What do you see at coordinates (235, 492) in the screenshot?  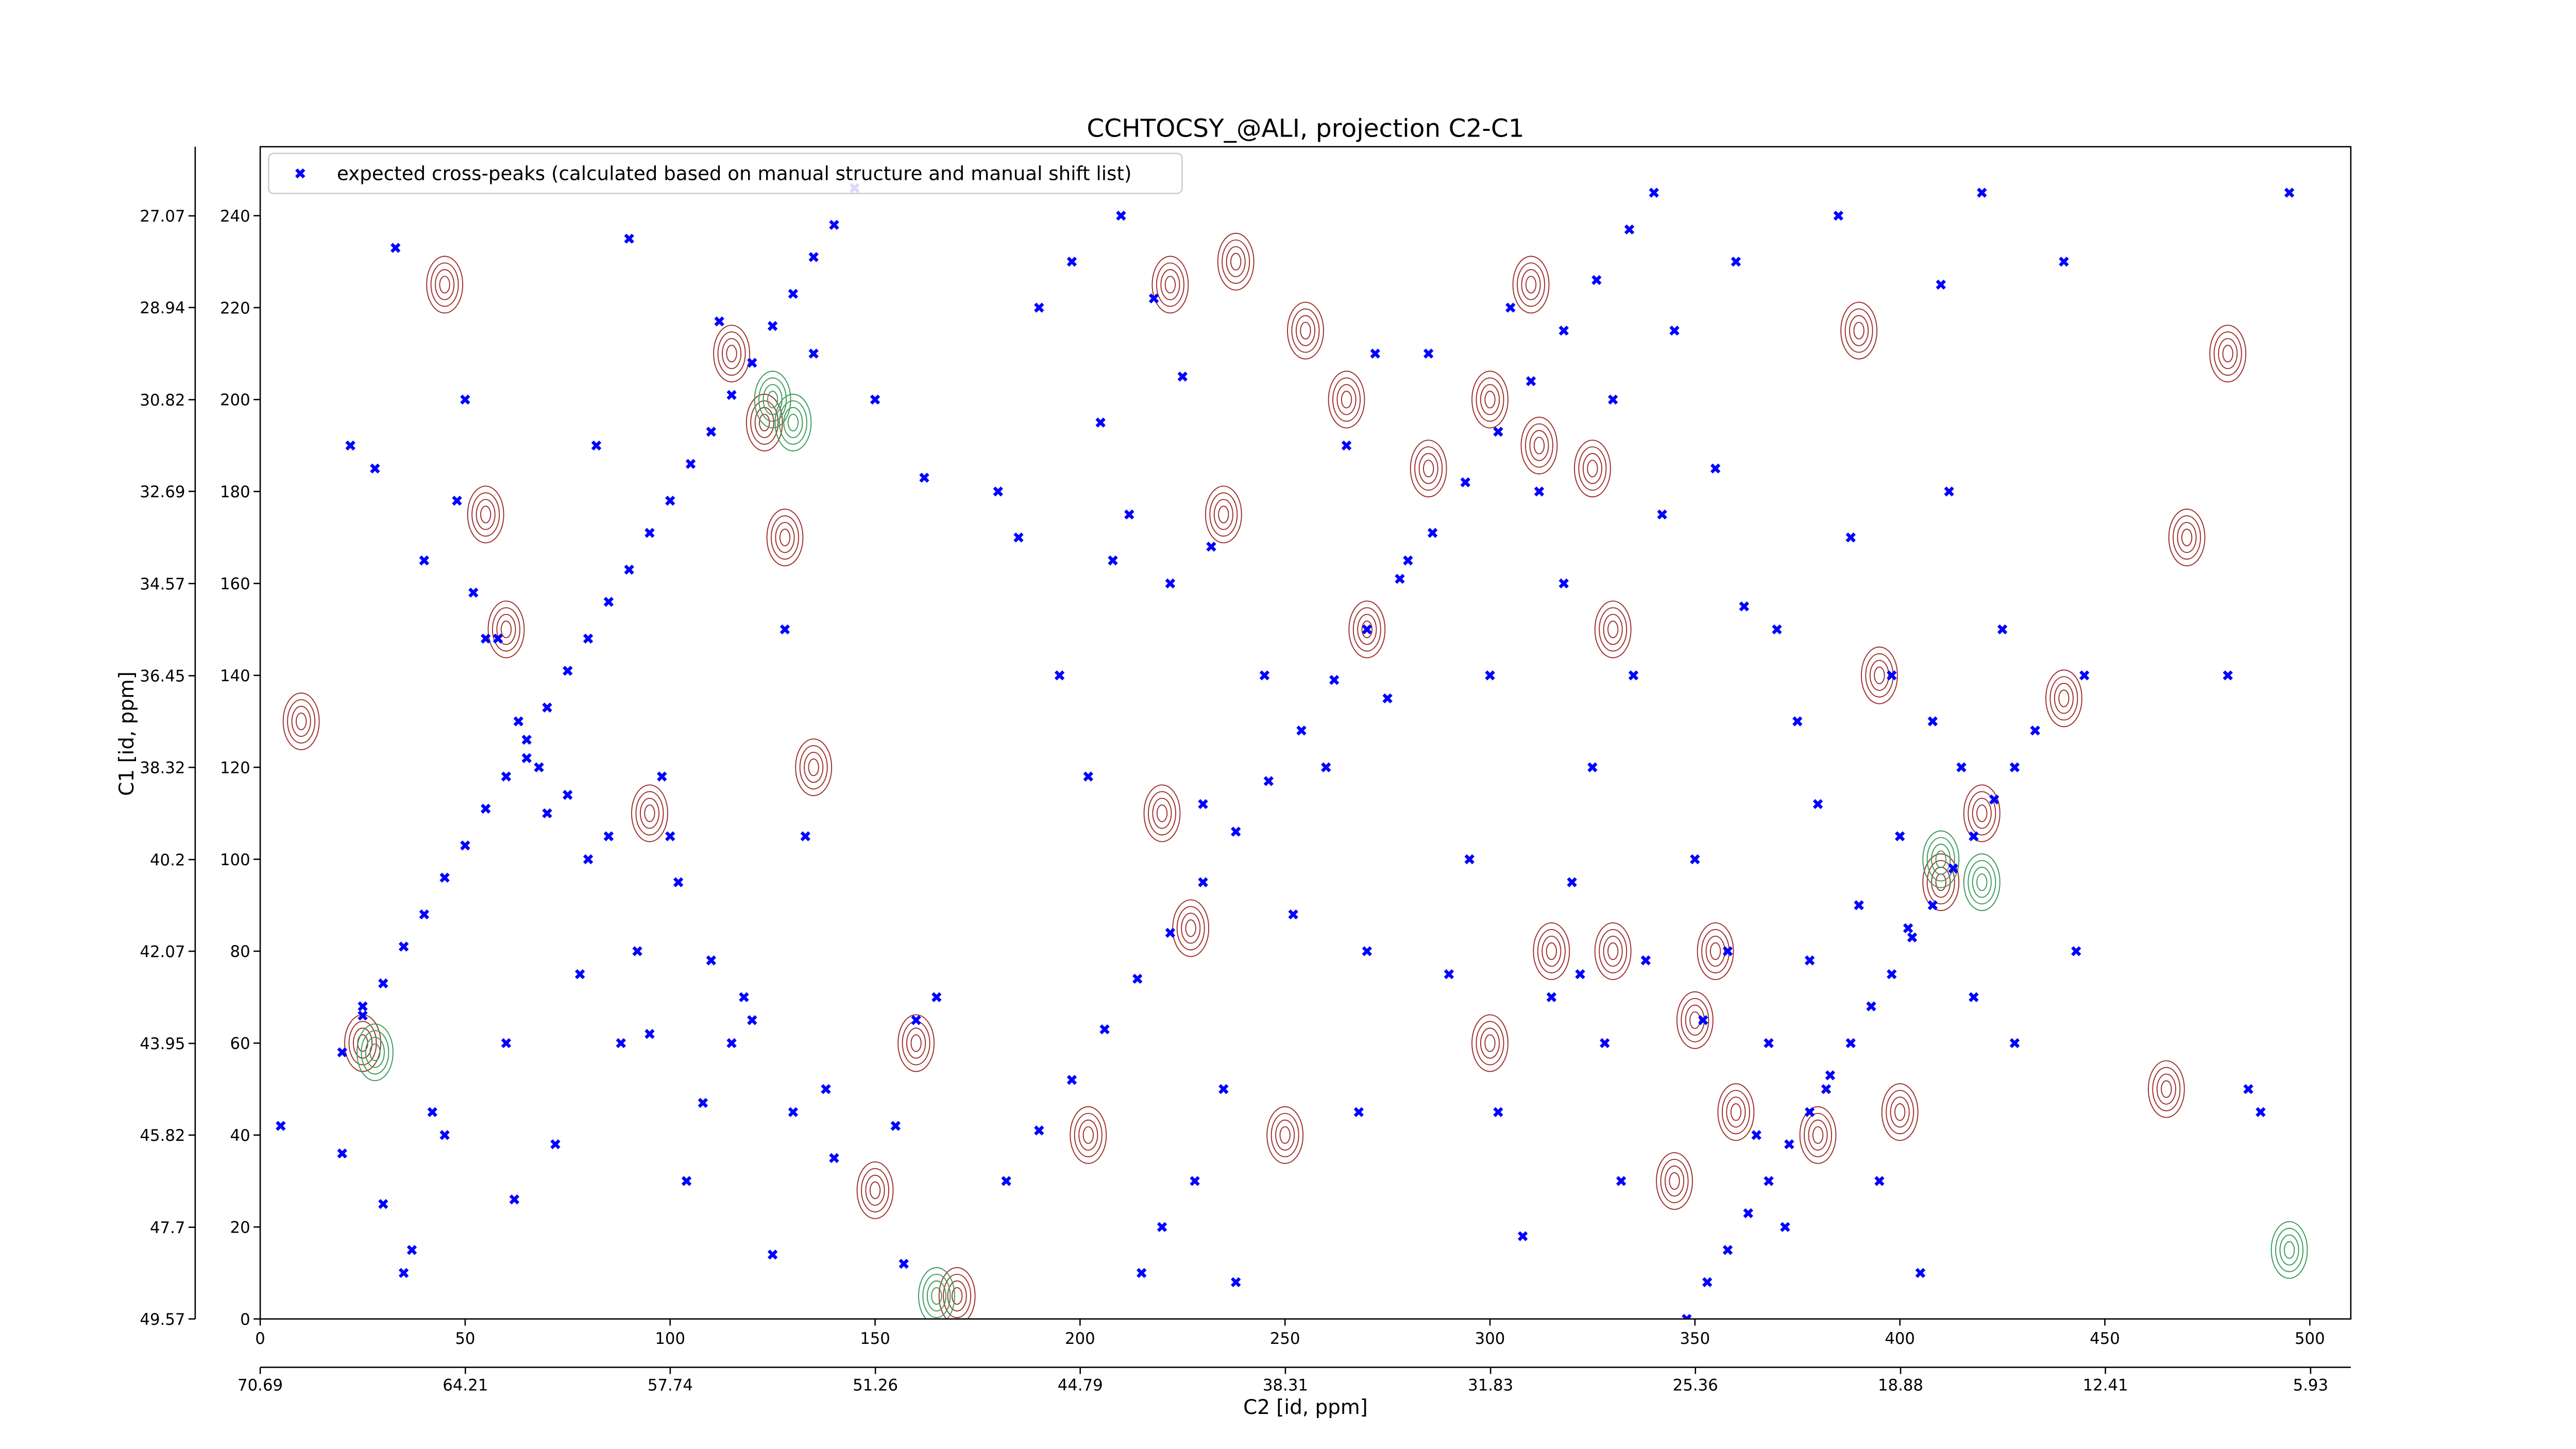 I see `y-tick-label: 180` at bounding box center [235, 492].